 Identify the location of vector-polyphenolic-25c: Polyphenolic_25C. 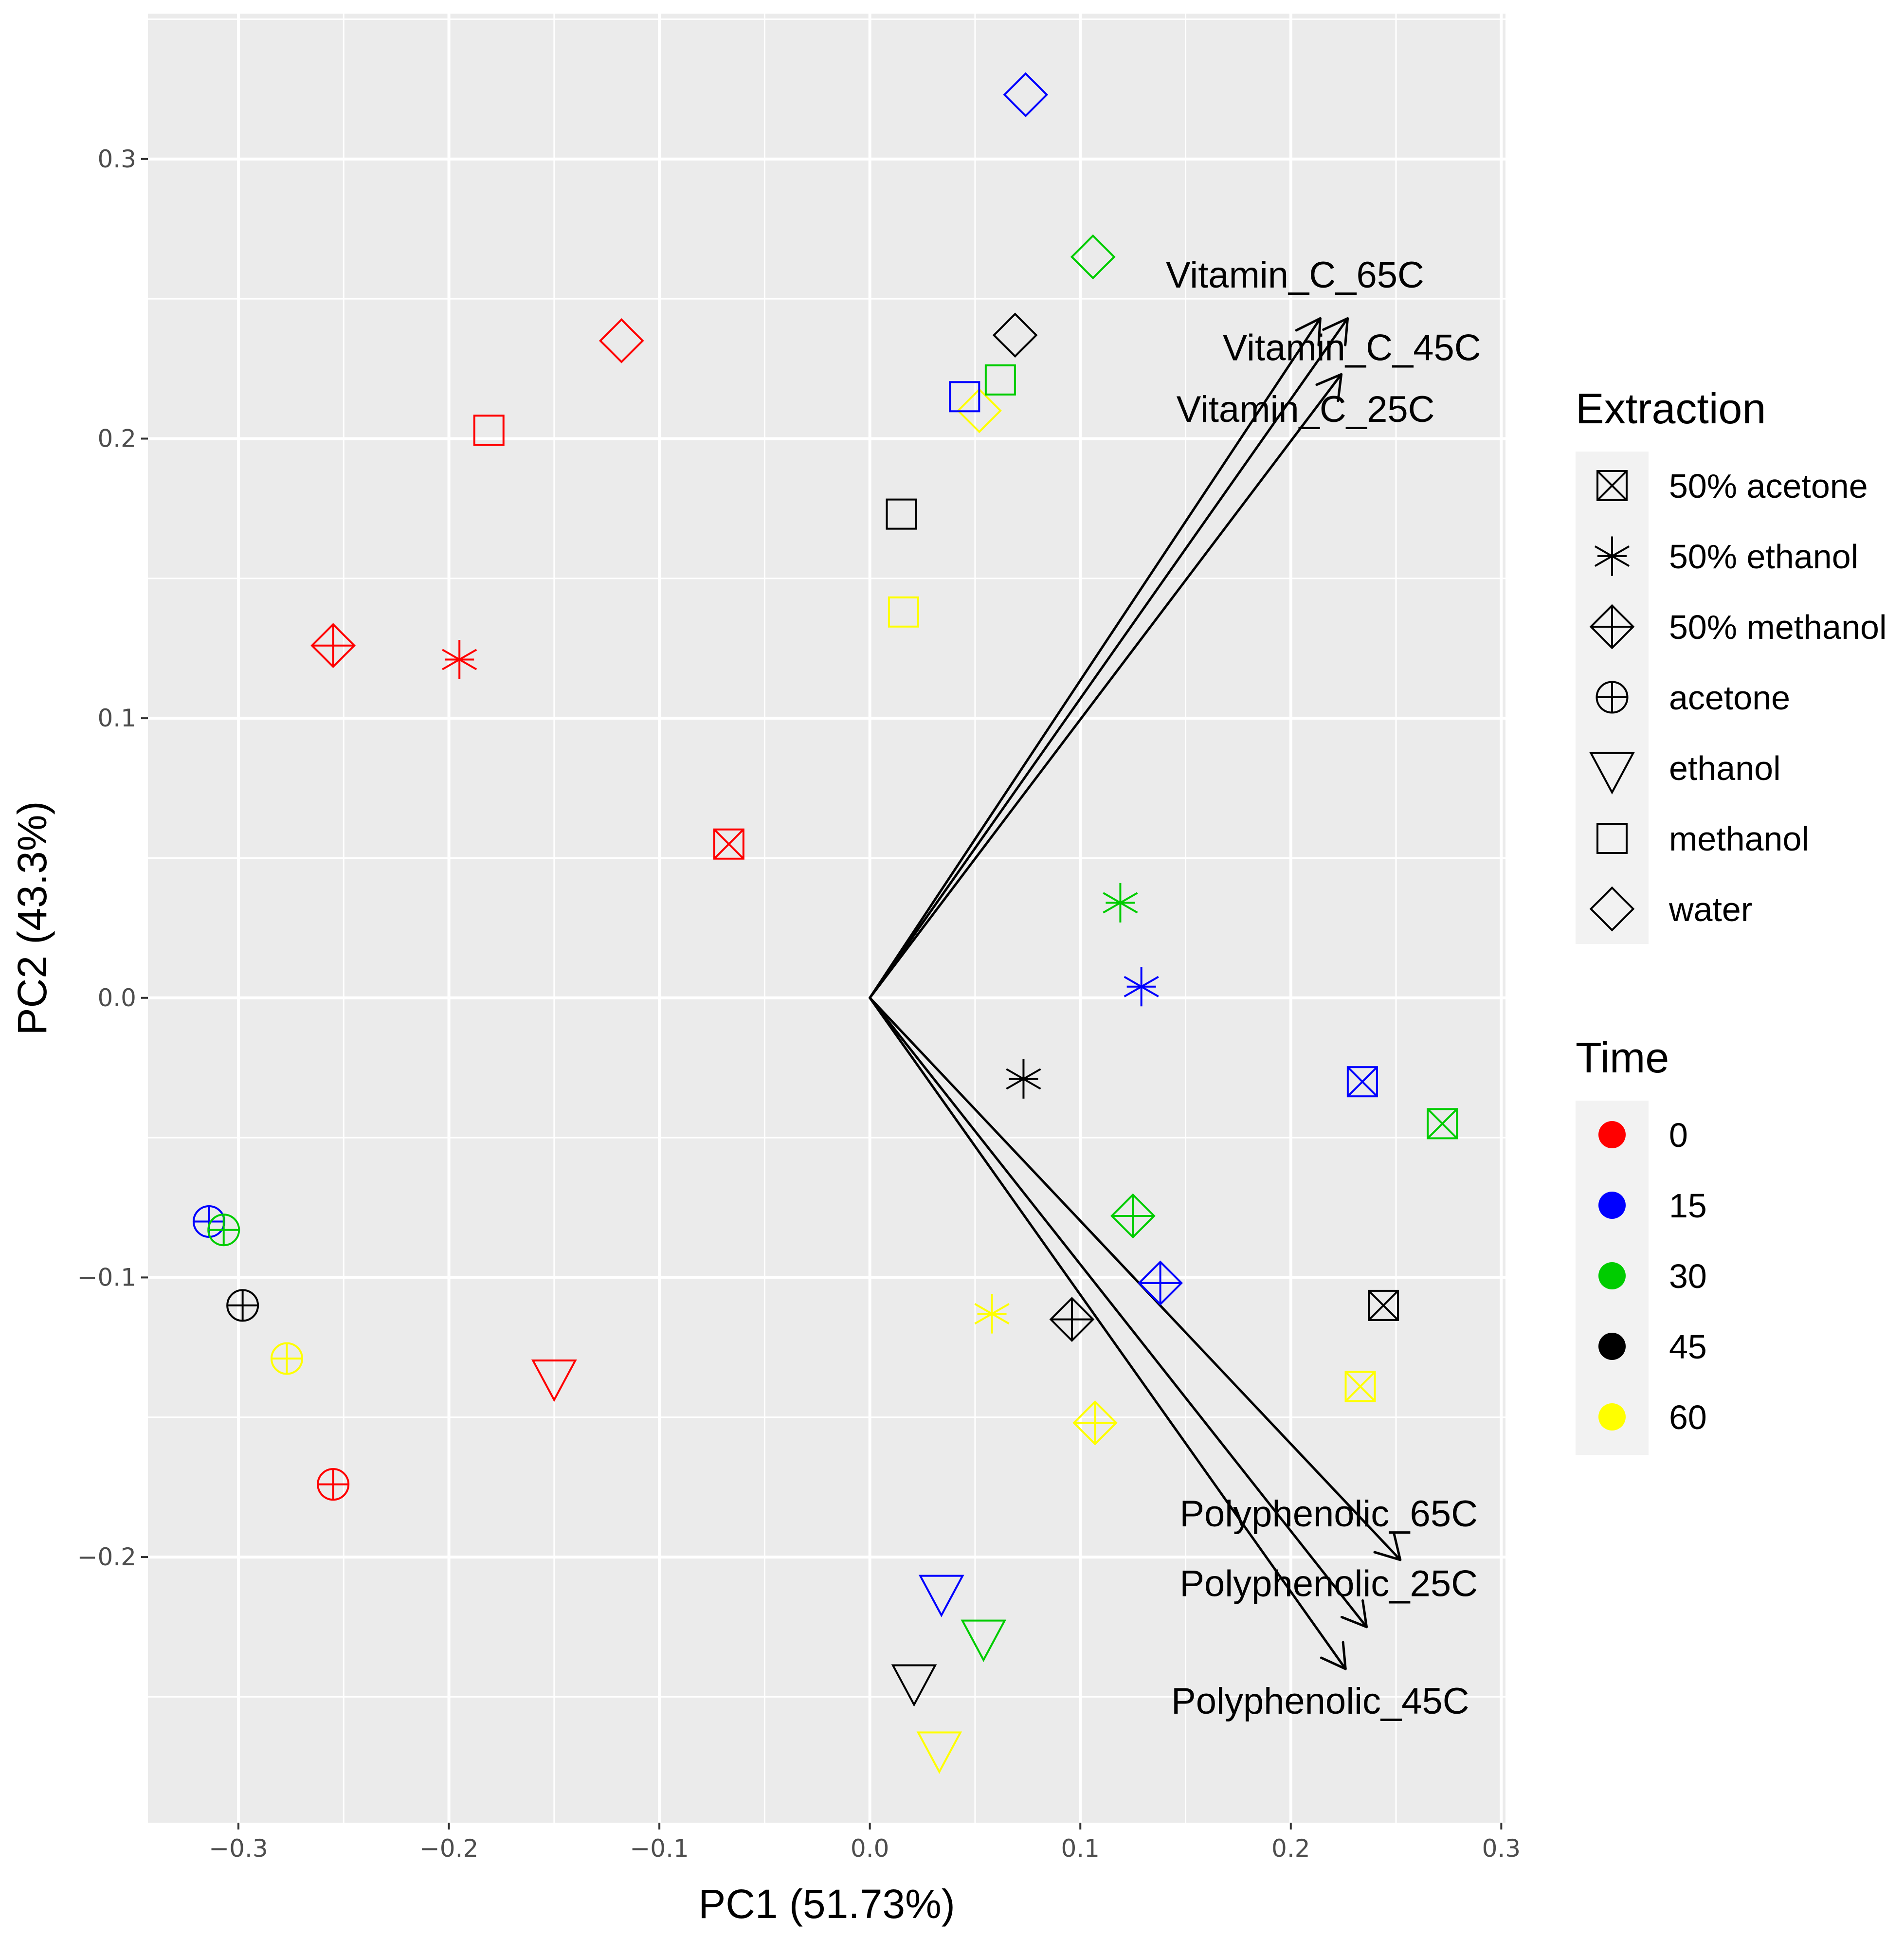
(1173, 1312).